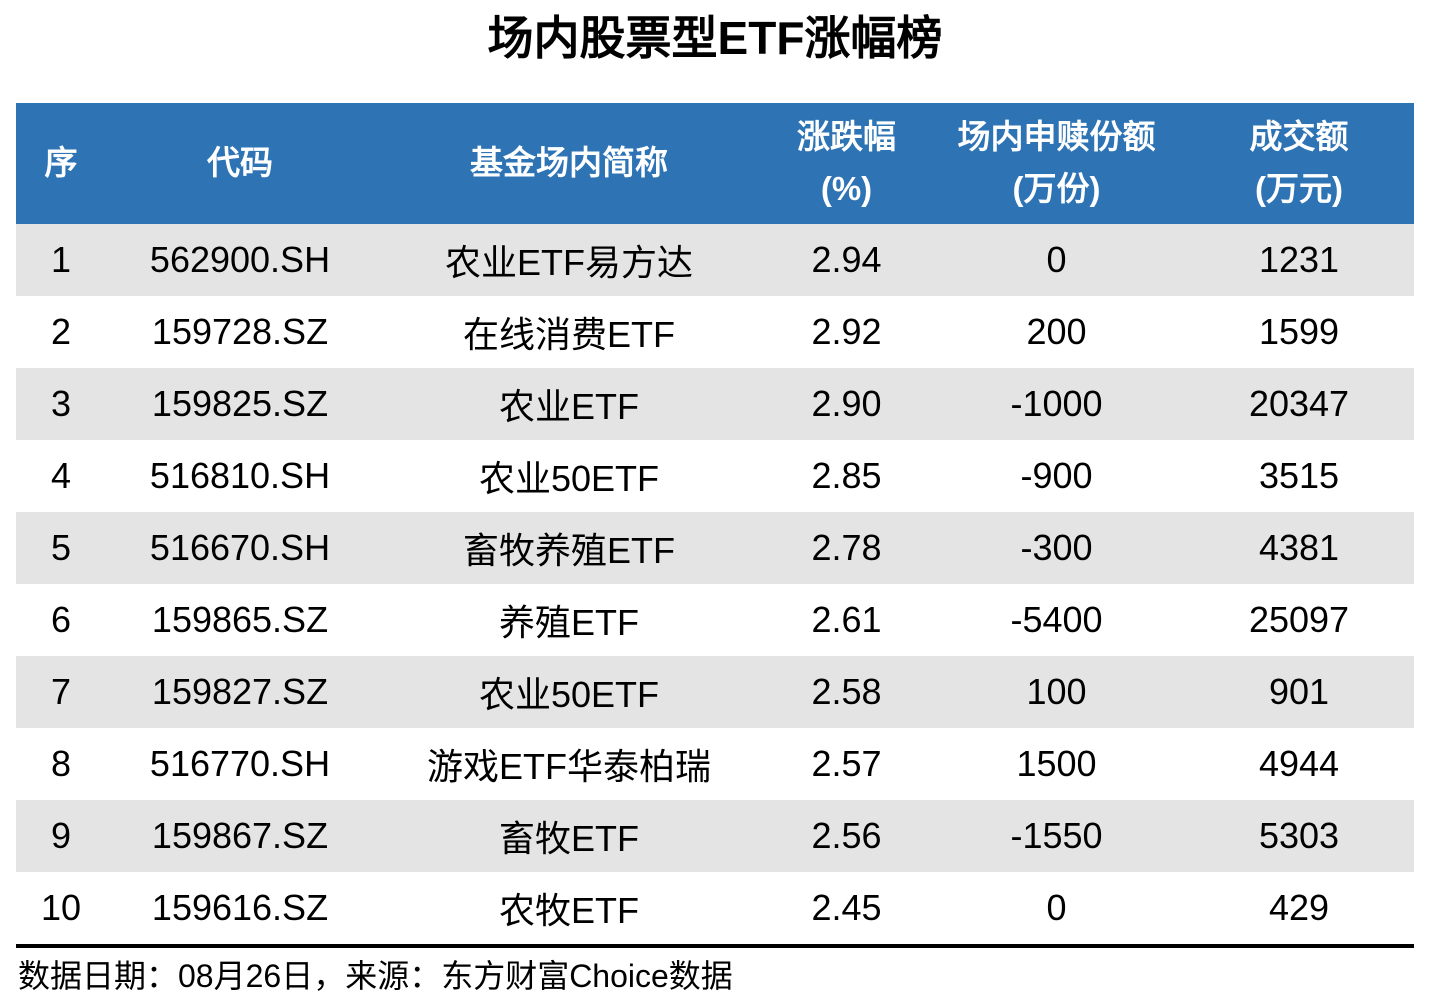 Image resolution: width=1430 pixels, height=1000 pixels. What do you see at coordinates (569, 403) in the screenshot?
I see `cell-fund-name: 农业ETF` at bounding box center [569, 403].